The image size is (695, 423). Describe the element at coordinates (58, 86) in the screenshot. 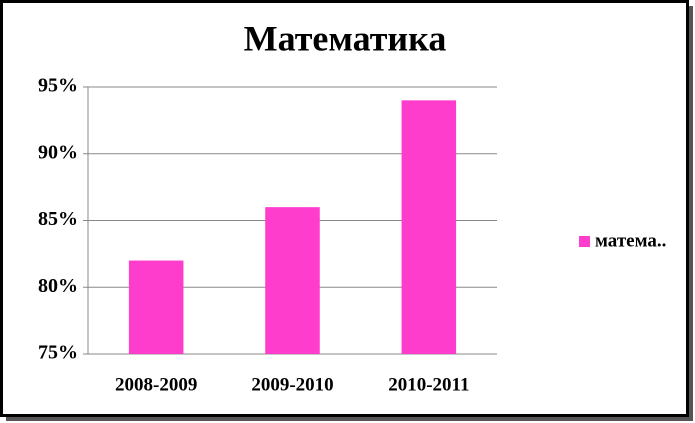

I see `y-tick-label: 95%` at that location.